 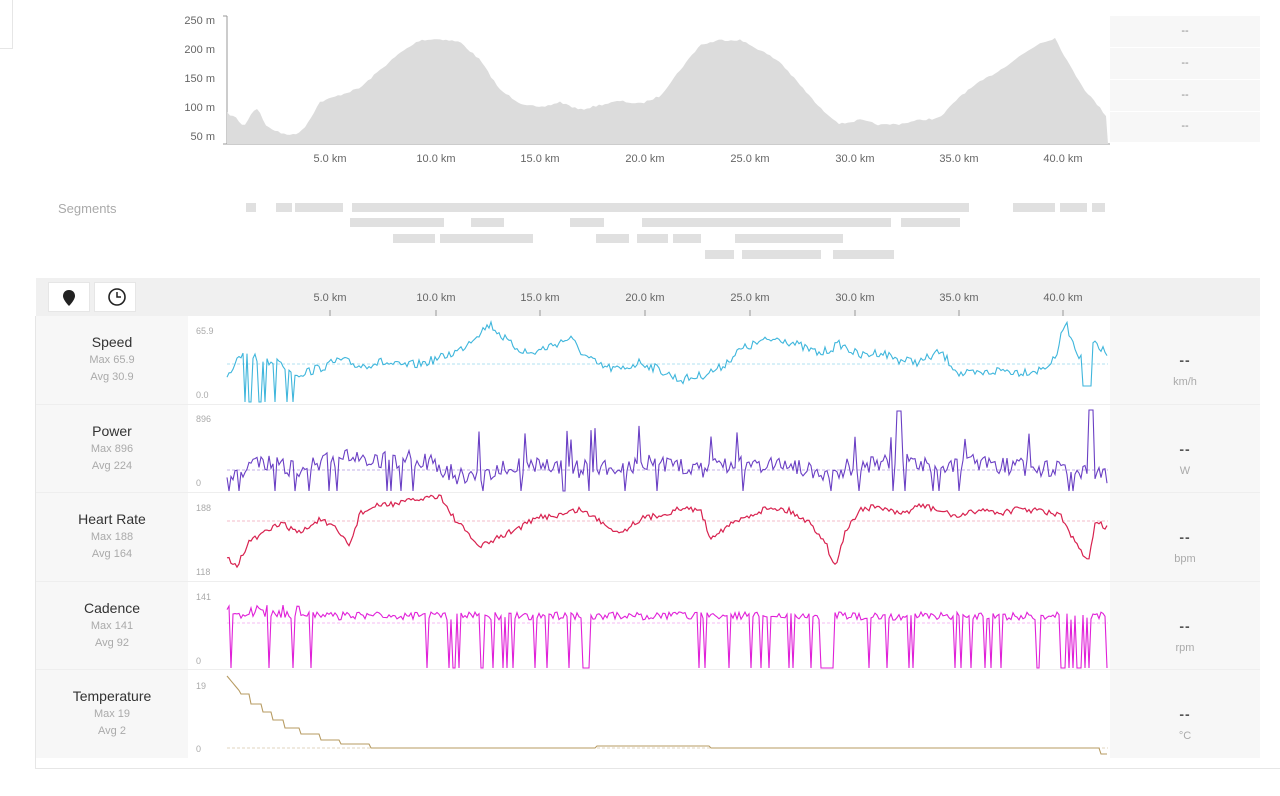 I want to click on cadence-chart, so click(x=640, y=625).